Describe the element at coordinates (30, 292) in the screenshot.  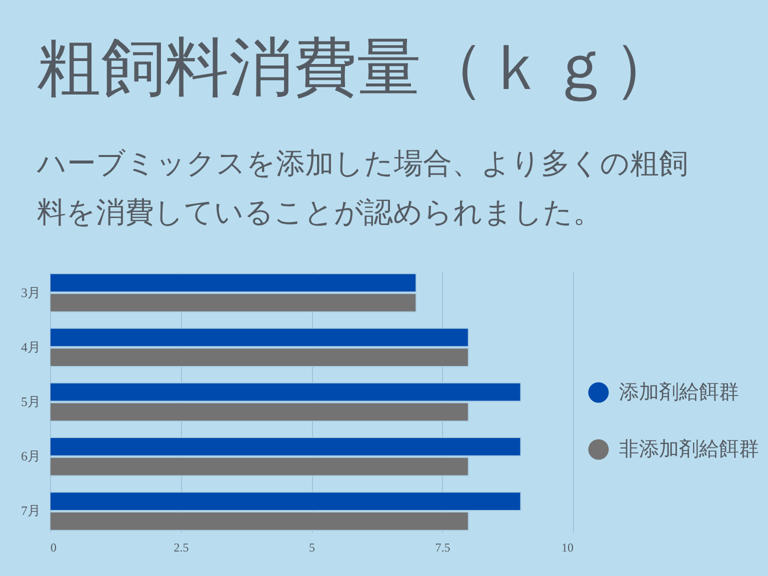
I see `y-tick-label: 3月` at that location.